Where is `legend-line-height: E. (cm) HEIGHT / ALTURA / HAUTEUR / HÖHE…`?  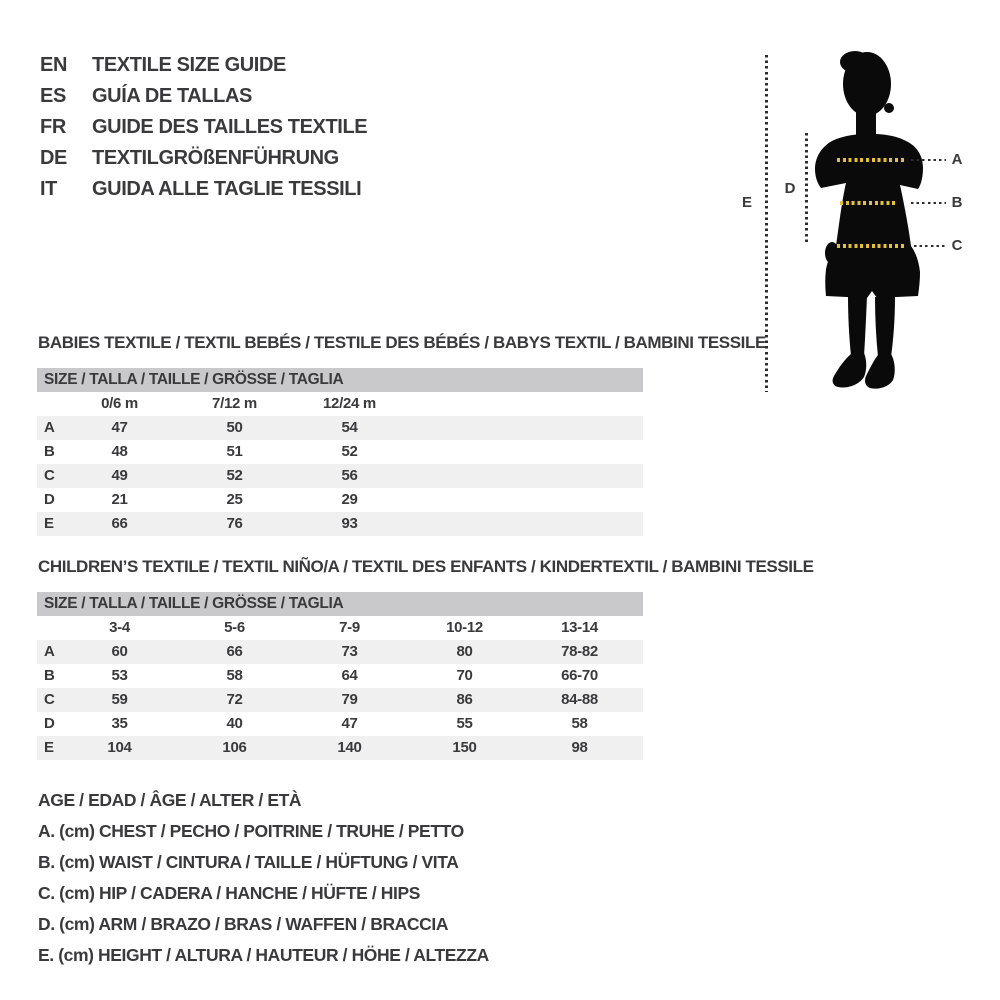 legend-line-height: E. (cm) HEIGHT / ALTURA / HAUTEUR / HÖHE… is located at coordinates (263, 955).